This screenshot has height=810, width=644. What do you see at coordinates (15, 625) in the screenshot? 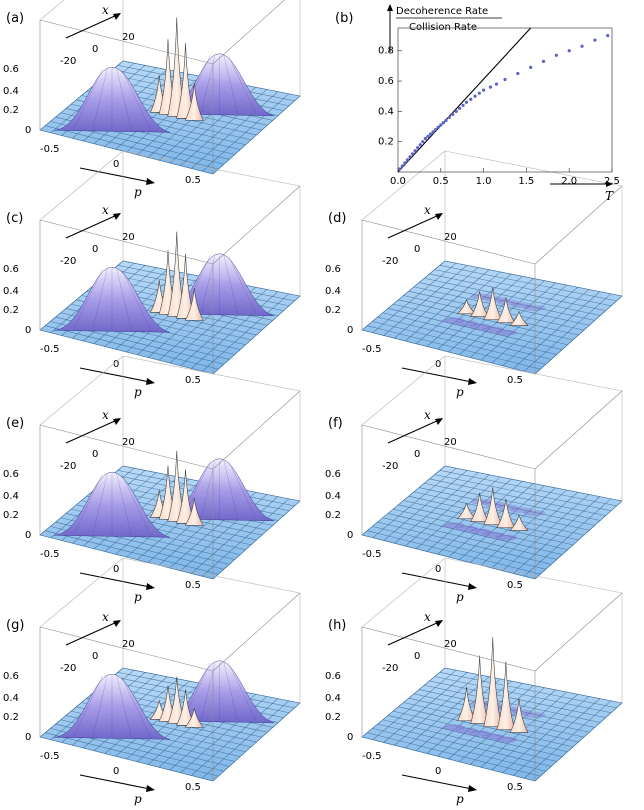
I see `panel-label-g: (g)` at bounding box center [15, 625].